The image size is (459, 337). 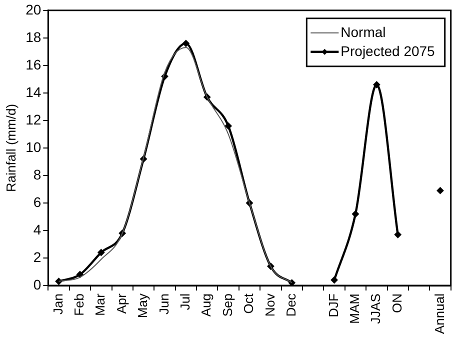 I want to click on x-tick-label: Apr, so click(x=121, y=303).